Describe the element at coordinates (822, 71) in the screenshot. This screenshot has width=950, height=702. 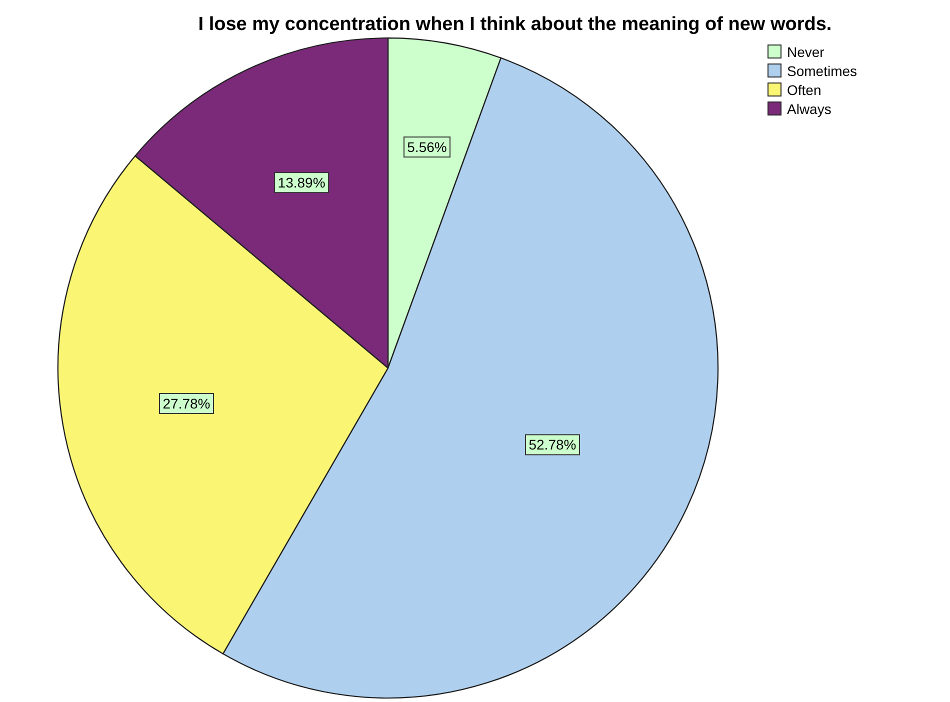
I see `legend-label: Sometimes` at that location.